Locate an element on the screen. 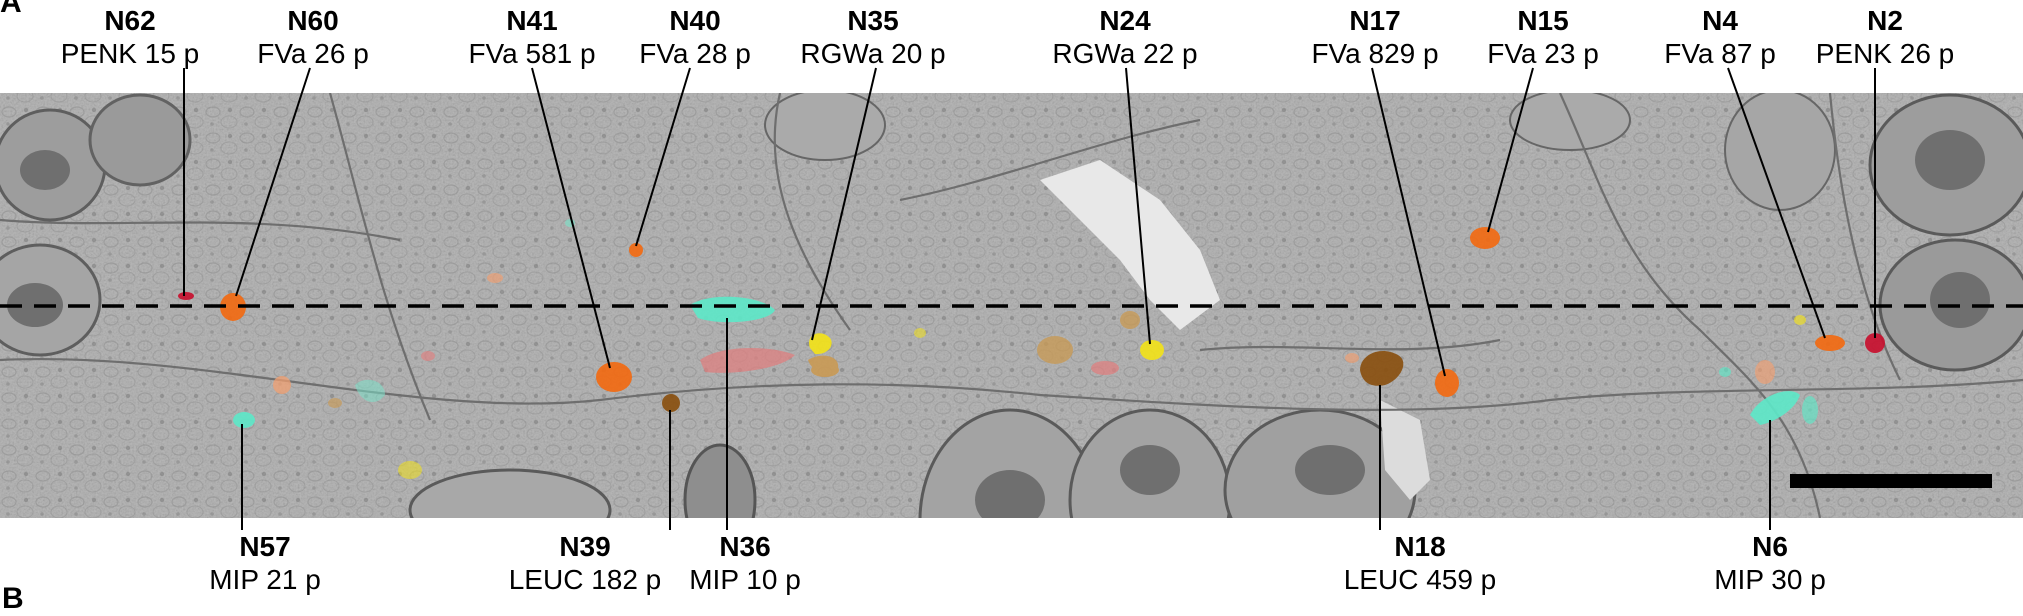 This screenshot has width=2023, height=616. label-n41: N41 FVa 581 p is located at coordinates (532, 37).